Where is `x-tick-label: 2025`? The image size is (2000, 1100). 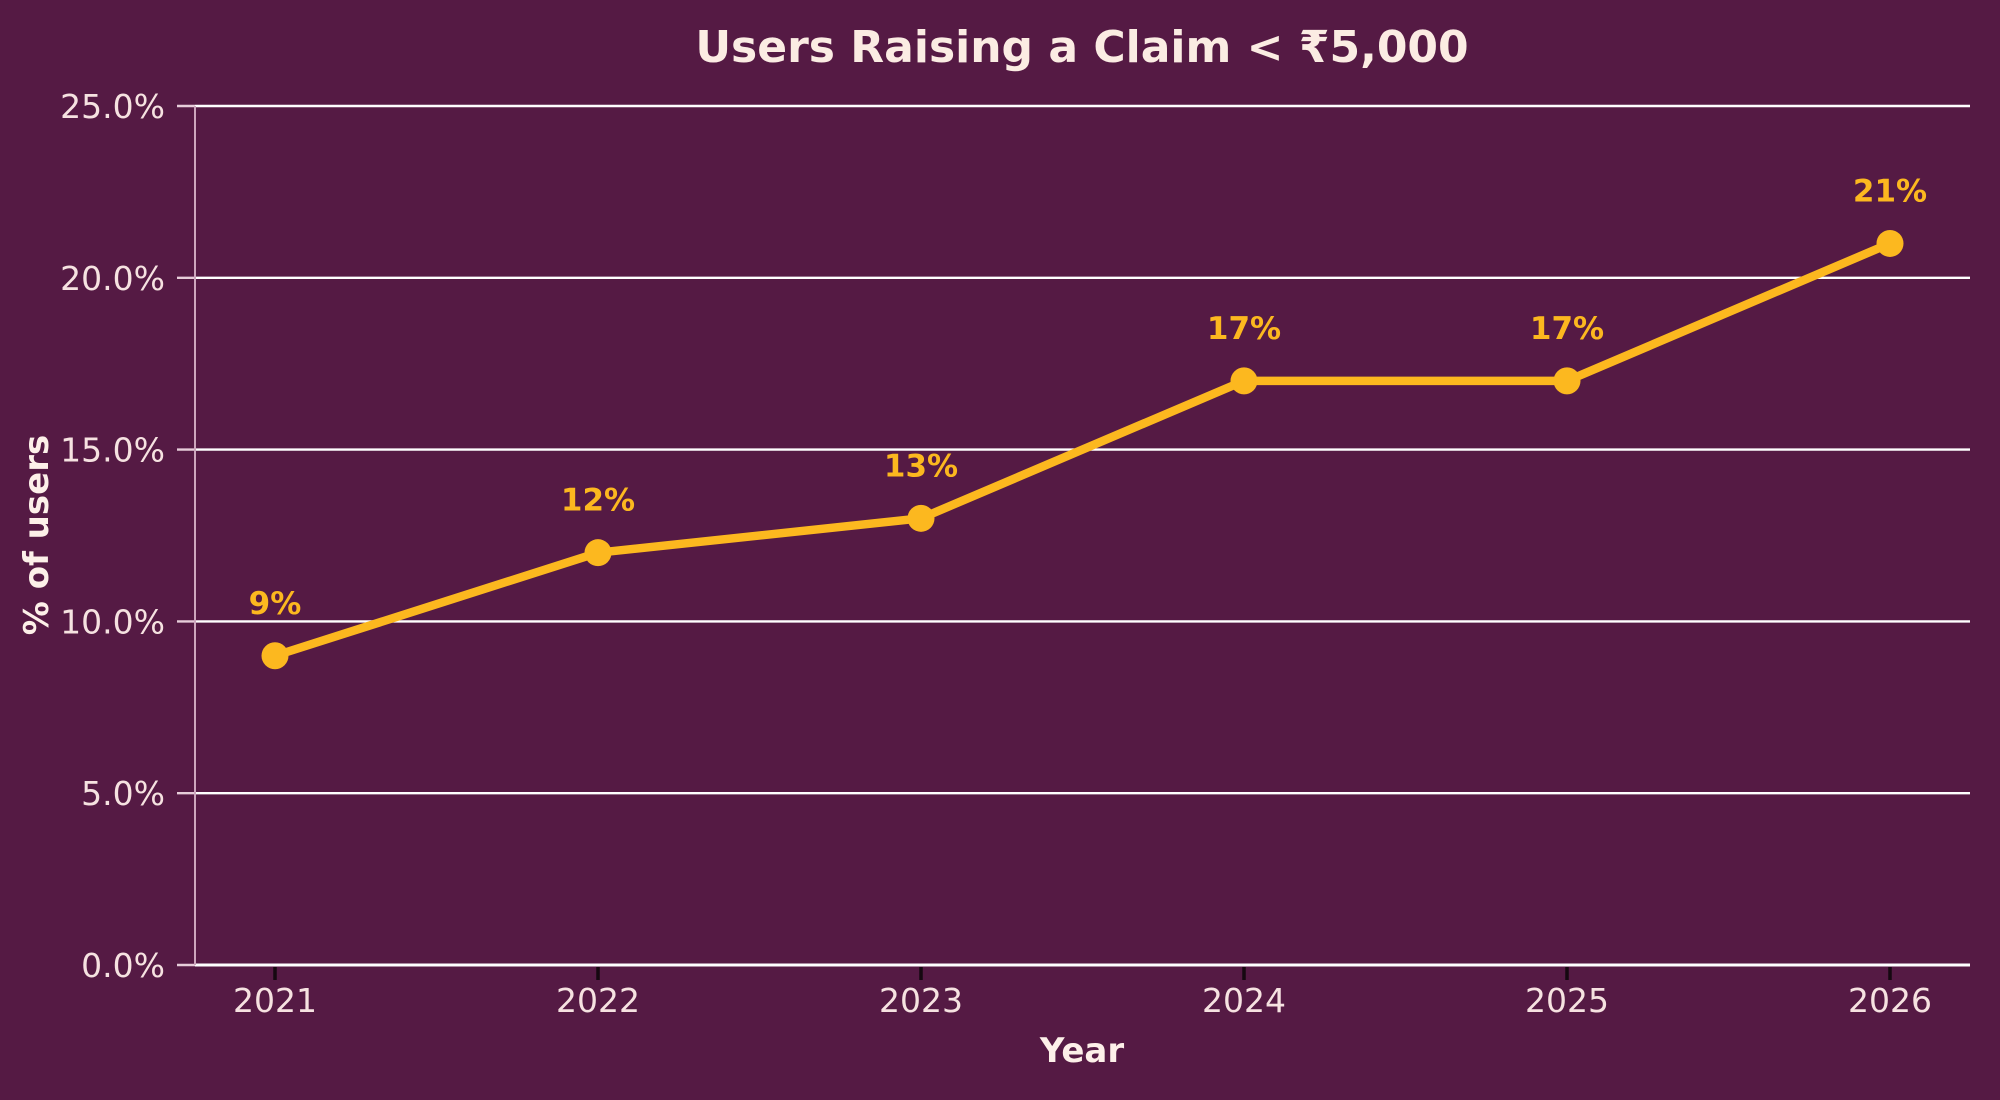
x-tick-label: 2025 is located at coordinates (1567, 1000).